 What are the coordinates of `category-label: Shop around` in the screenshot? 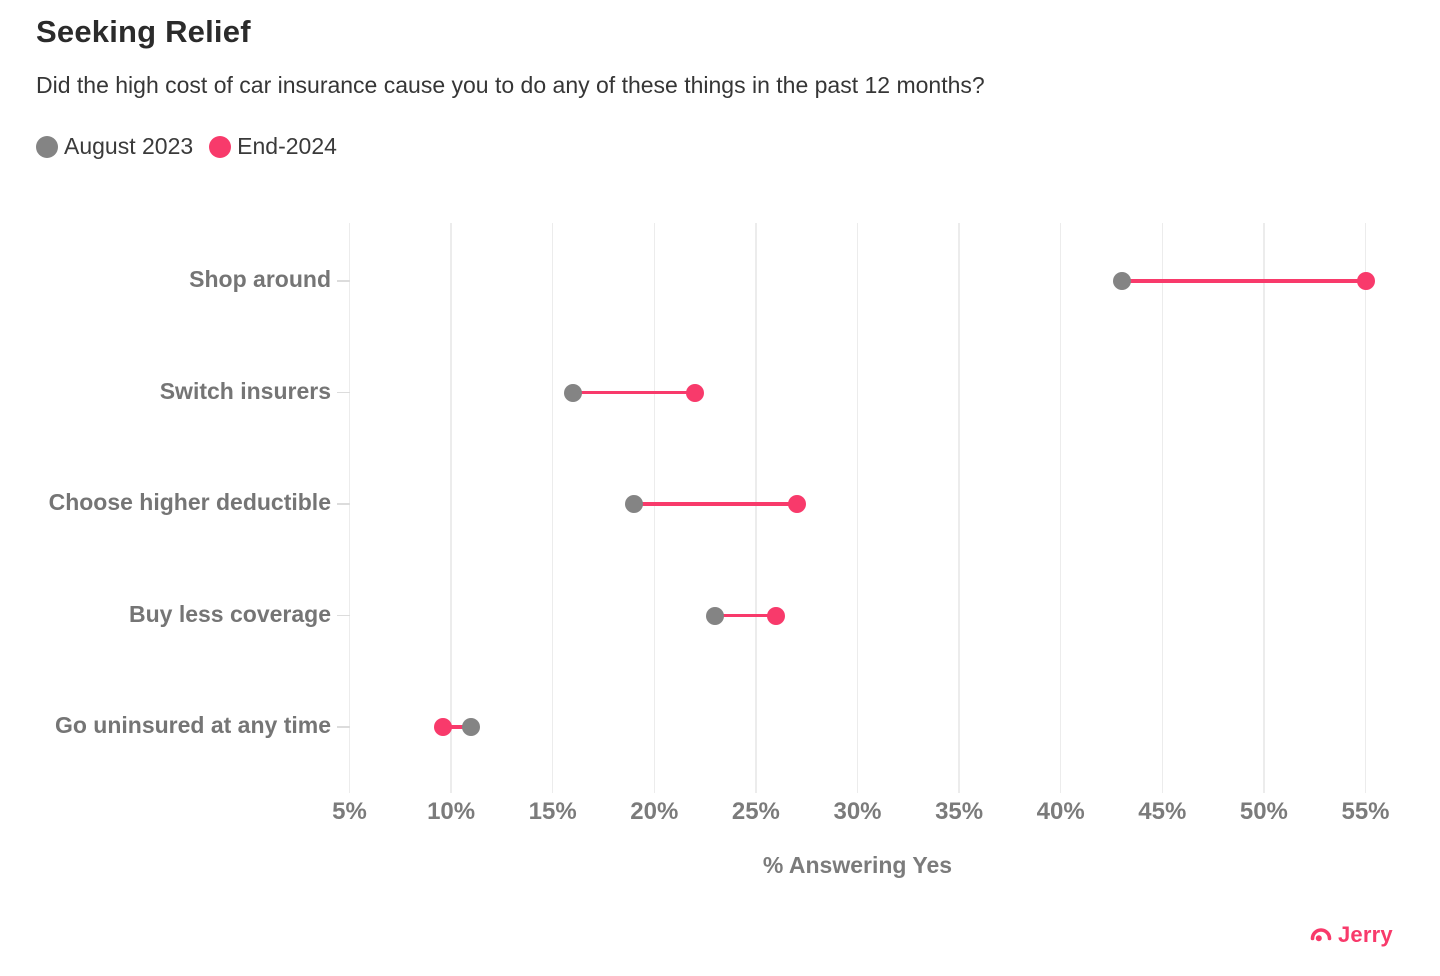 It's located at (260, 279).